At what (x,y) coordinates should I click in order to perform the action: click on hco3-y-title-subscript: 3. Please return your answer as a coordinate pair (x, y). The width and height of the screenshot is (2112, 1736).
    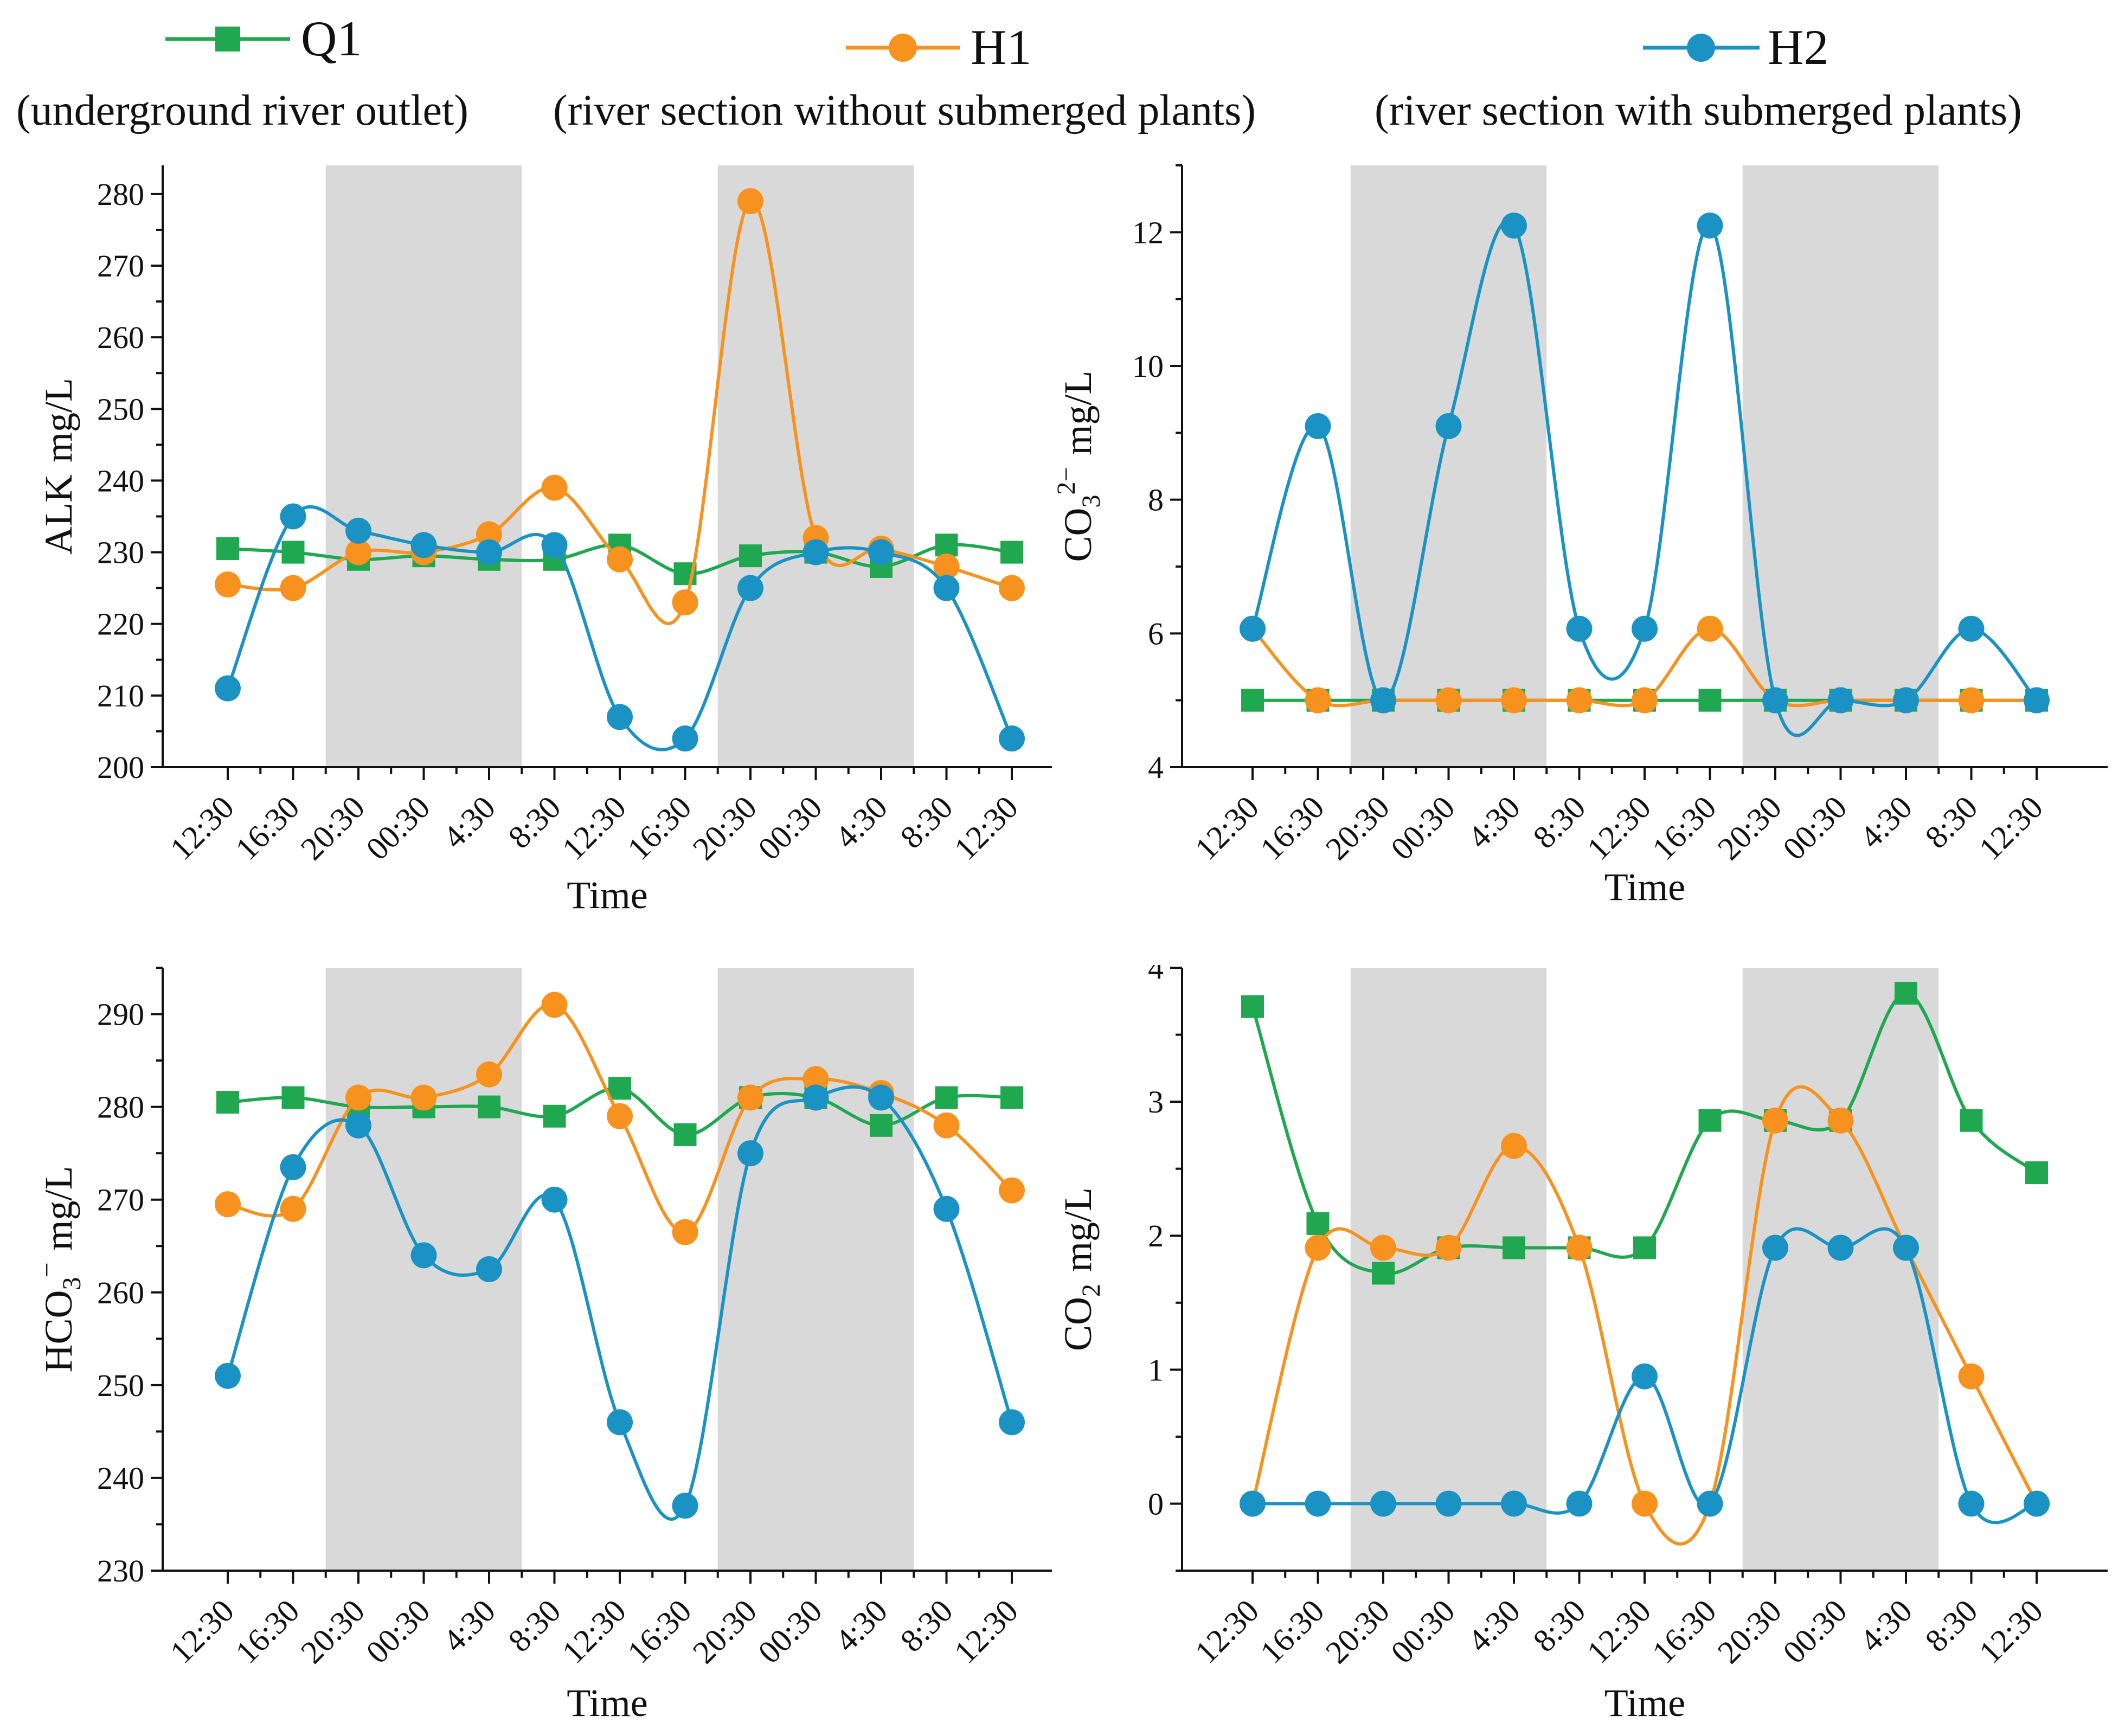
    Looking at the image, I should click on (71, 1283).